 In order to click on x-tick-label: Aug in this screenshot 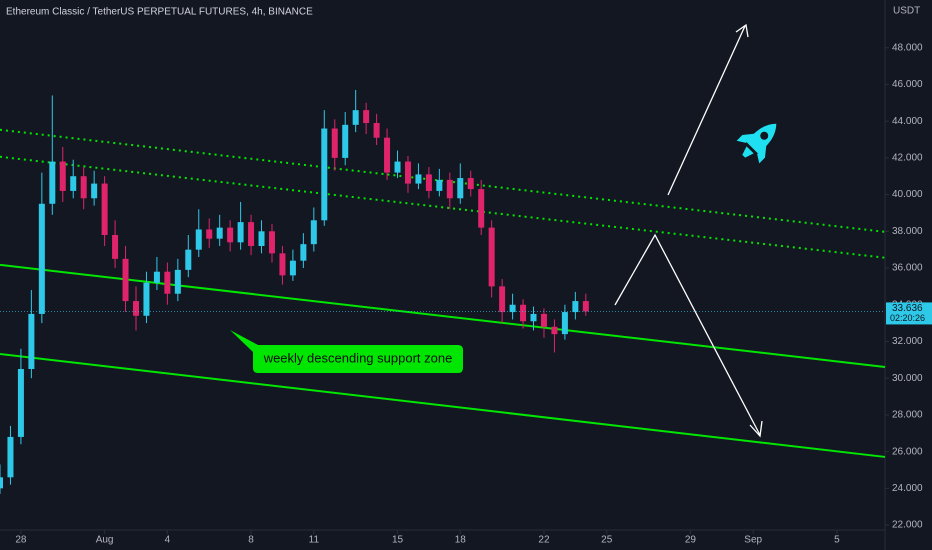, I will do `click(105, 540)`.